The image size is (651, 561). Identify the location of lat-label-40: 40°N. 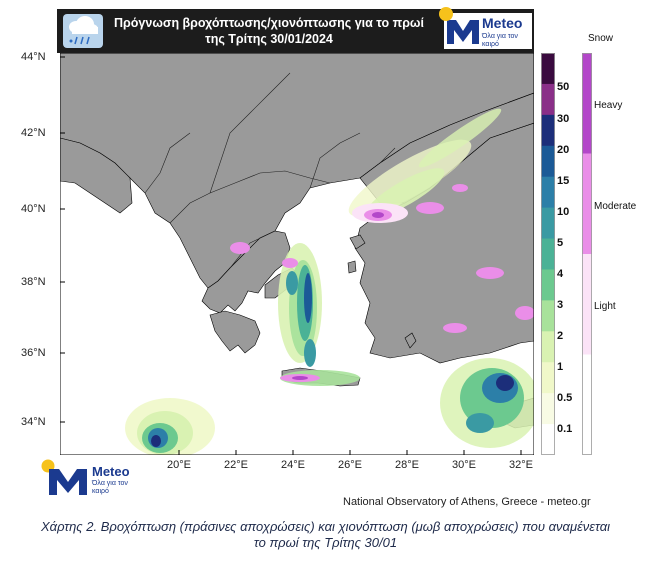
(33, 209).